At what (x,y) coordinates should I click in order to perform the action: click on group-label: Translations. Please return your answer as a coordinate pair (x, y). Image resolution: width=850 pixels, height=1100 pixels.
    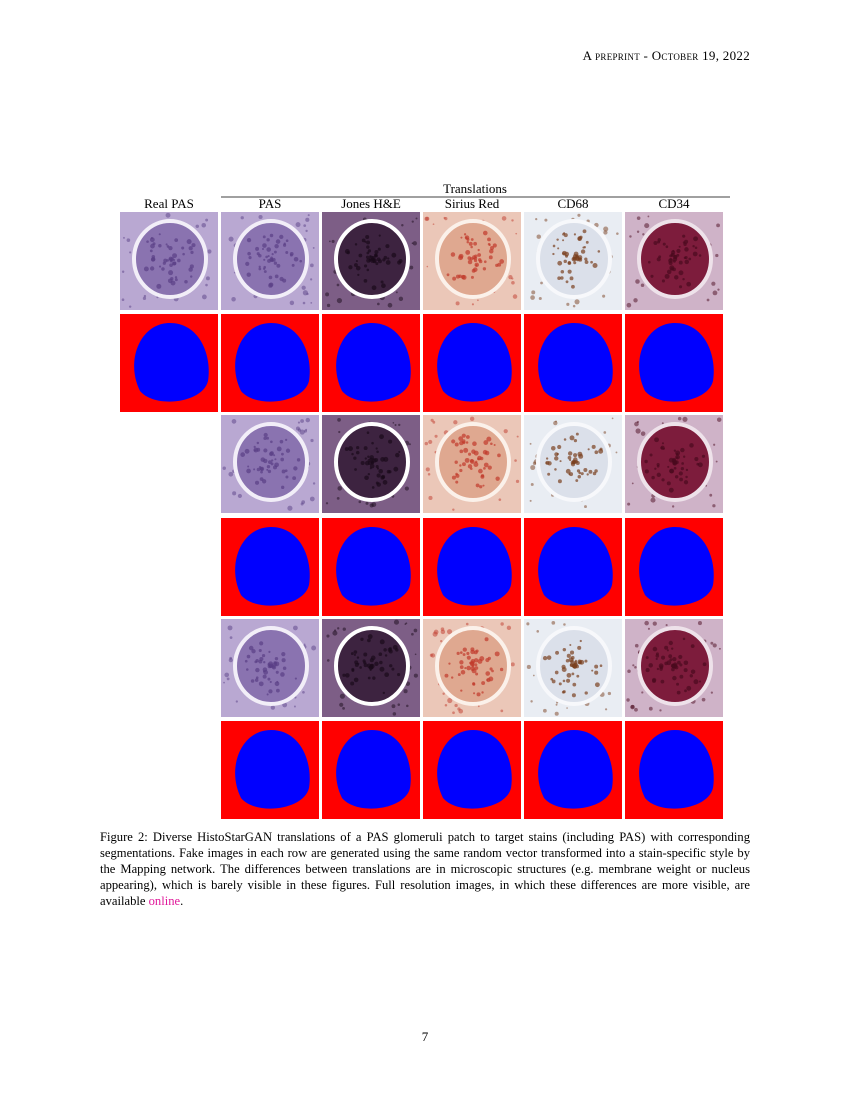
    Looking at the image, I should click on (475, 188).